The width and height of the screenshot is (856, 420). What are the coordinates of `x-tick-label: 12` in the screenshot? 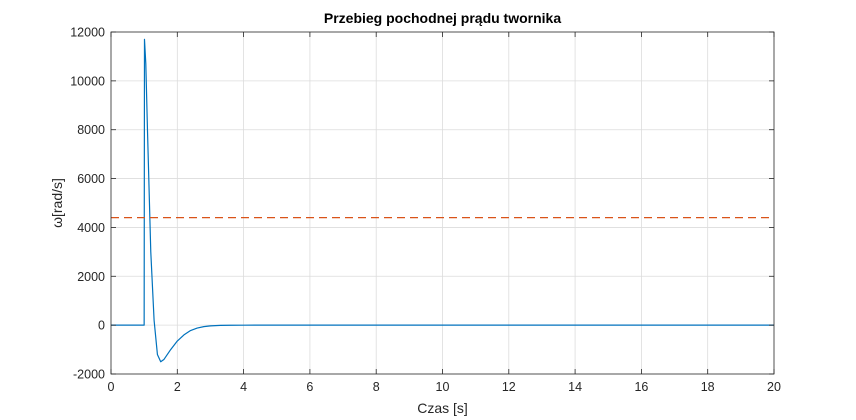 It's located at (509, 387).